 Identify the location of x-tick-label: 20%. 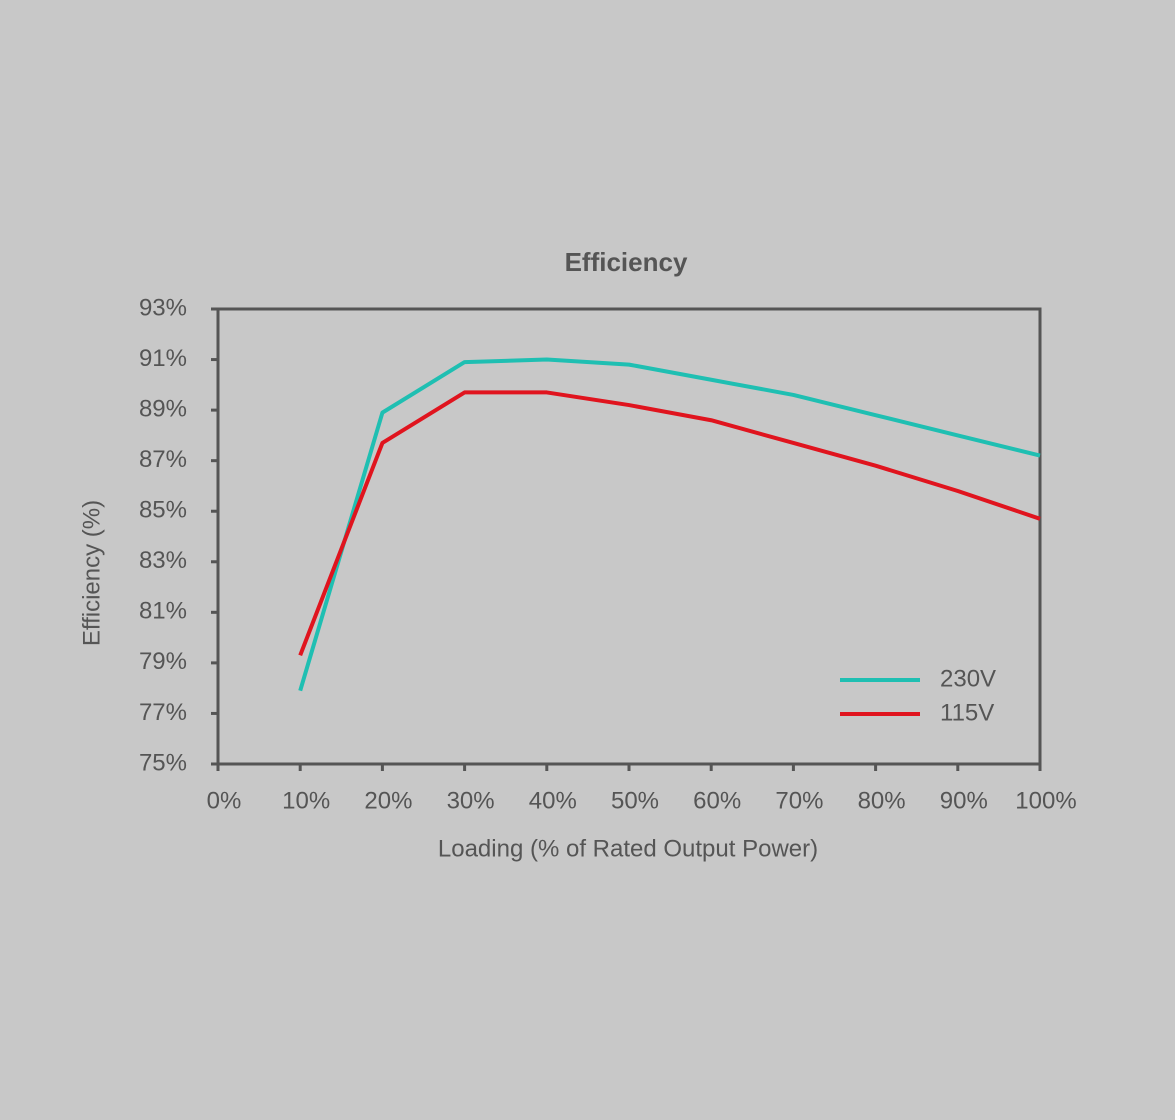
(388, 800).